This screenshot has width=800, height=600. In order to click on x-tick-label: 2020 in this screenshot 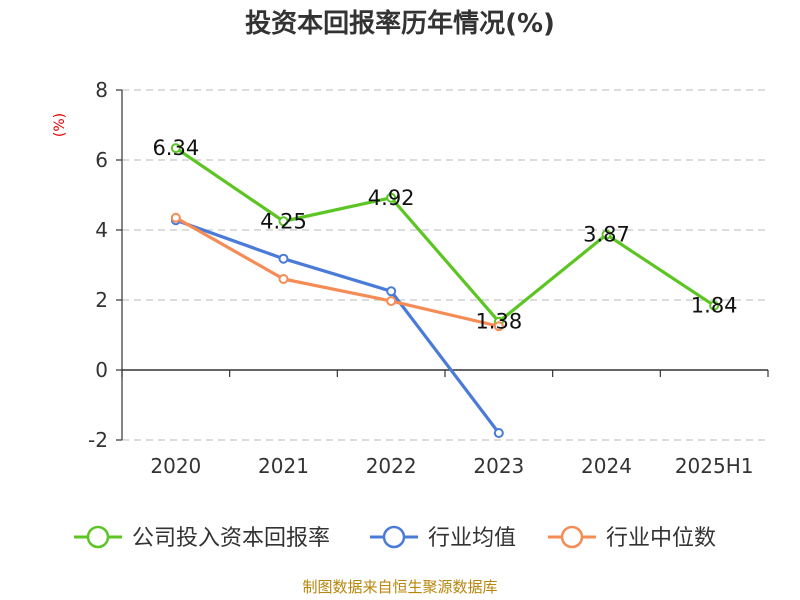, I will do `click(175, 466)`.